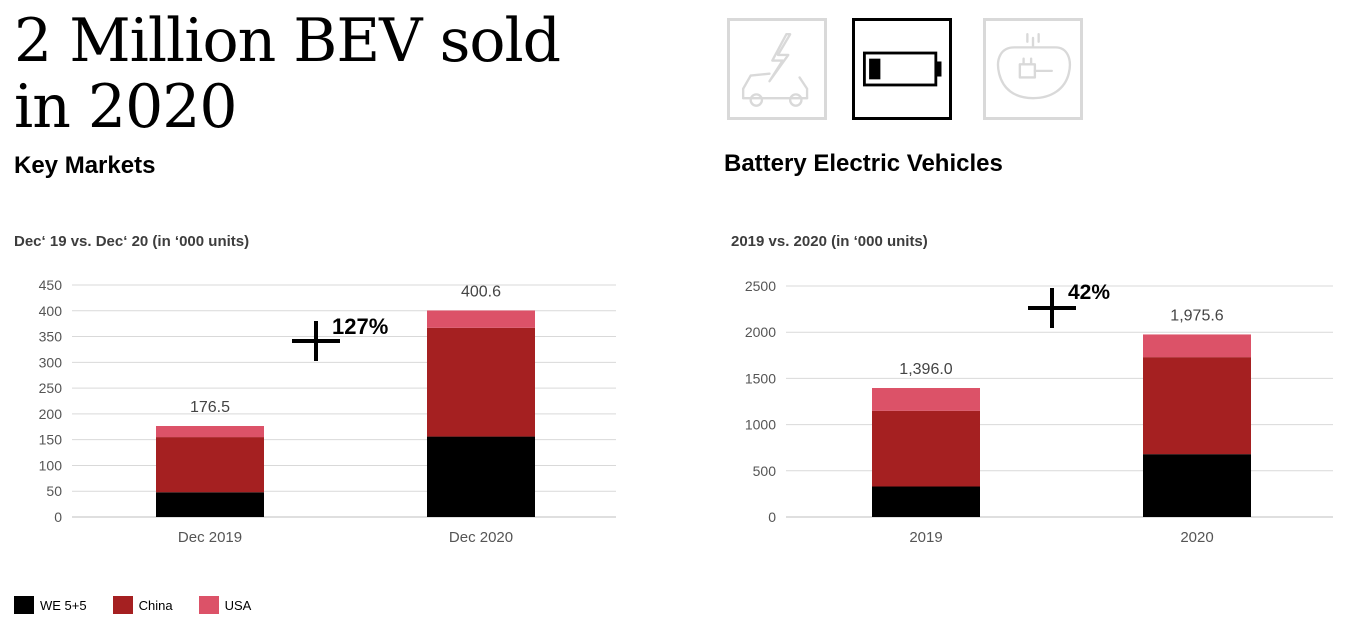  What do you see at coordinates (208, 605) in the screenshot?
I see `legend-swatch-usa` at bounding box center [208, 605].